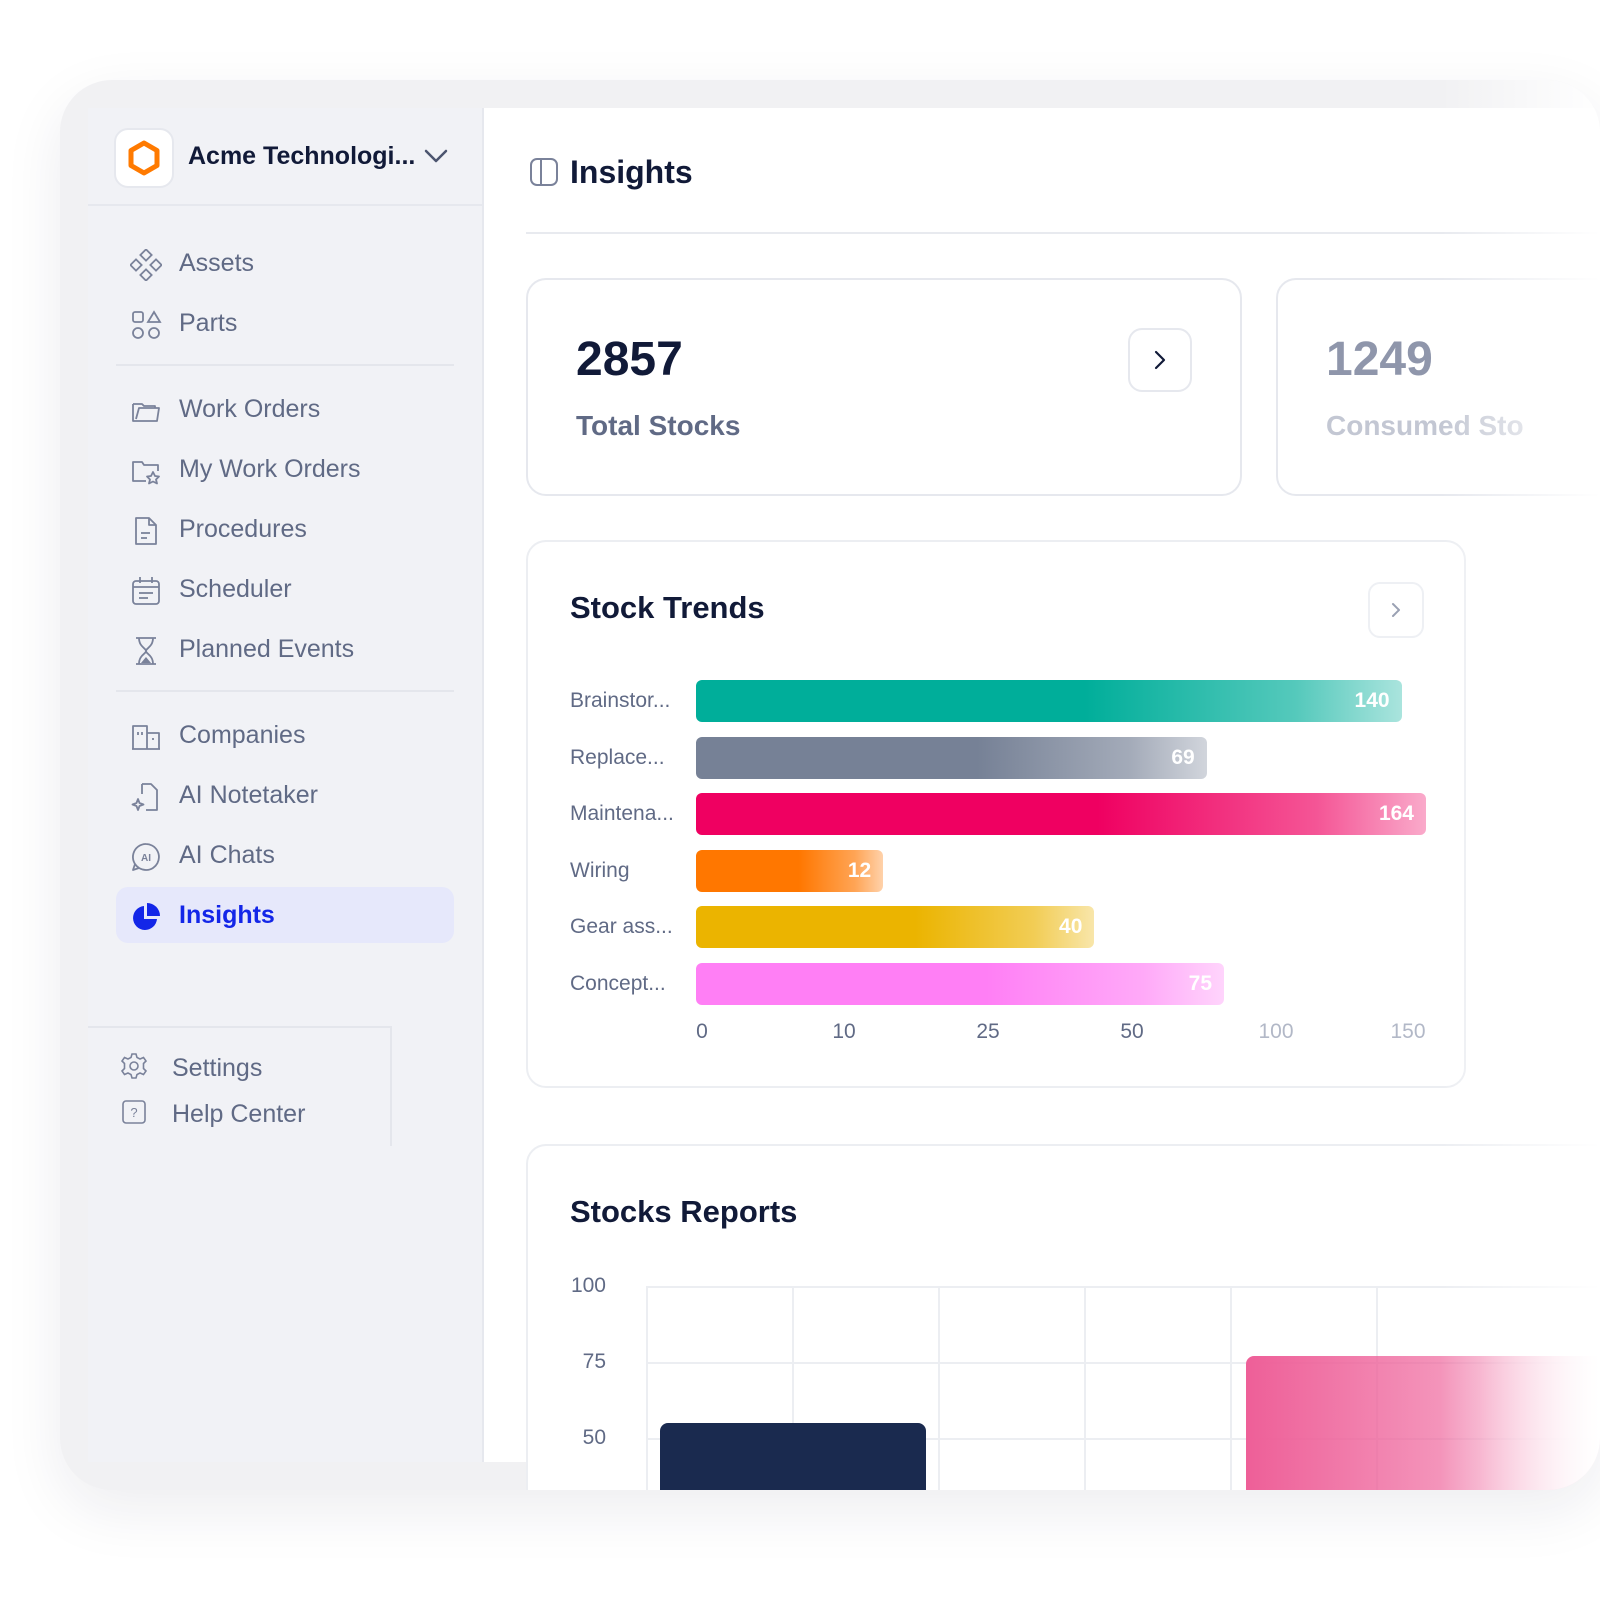 Image resolution: width=1600 pixels, height=1600 pixels. What do you see at coordinates (270, 469) in the screenshot?
I see `sidebar-item-label: My Work Orders` at bounding box center [270, 469].